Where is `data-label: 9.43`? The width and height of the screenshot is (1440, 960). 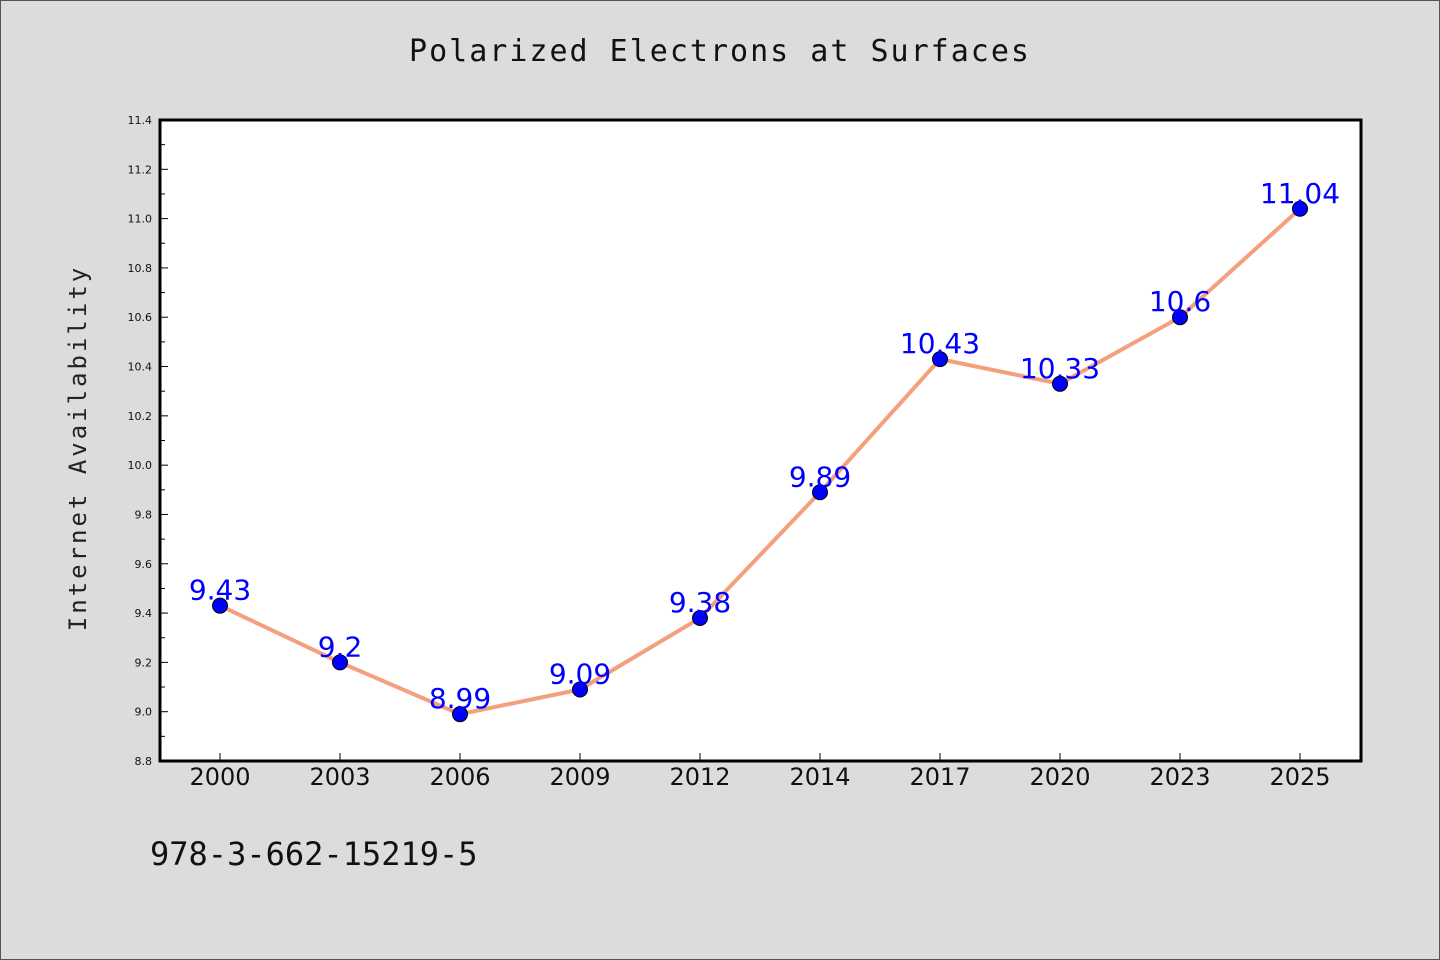
data-label: 9.43 is located at coordinates (220, 590).